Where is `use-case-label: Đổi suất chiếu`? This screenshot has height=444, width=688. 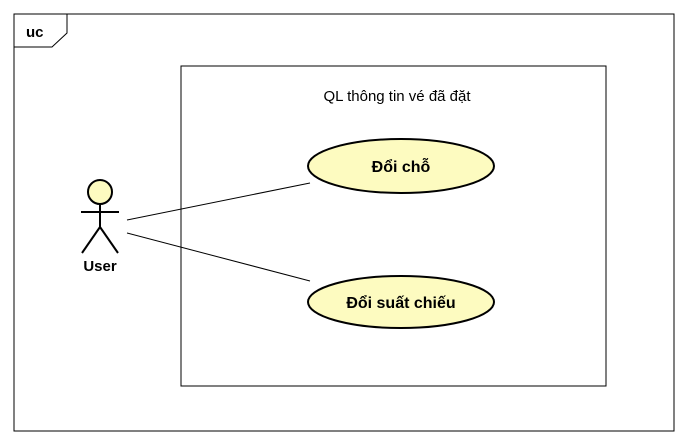 use-case-label: Đổi suất chiếu is located at coordinates (400, 303).